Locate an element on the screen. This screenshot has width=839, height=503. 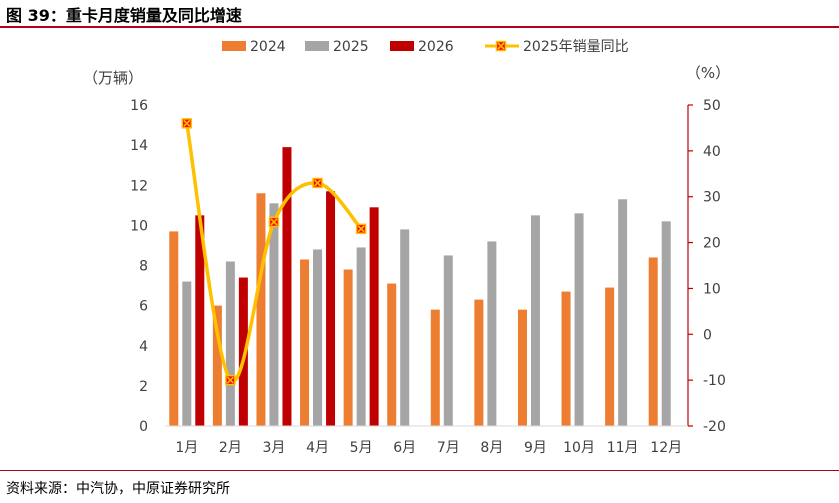
y-right-tick-label: 50 is located at coordinates (712, 106).